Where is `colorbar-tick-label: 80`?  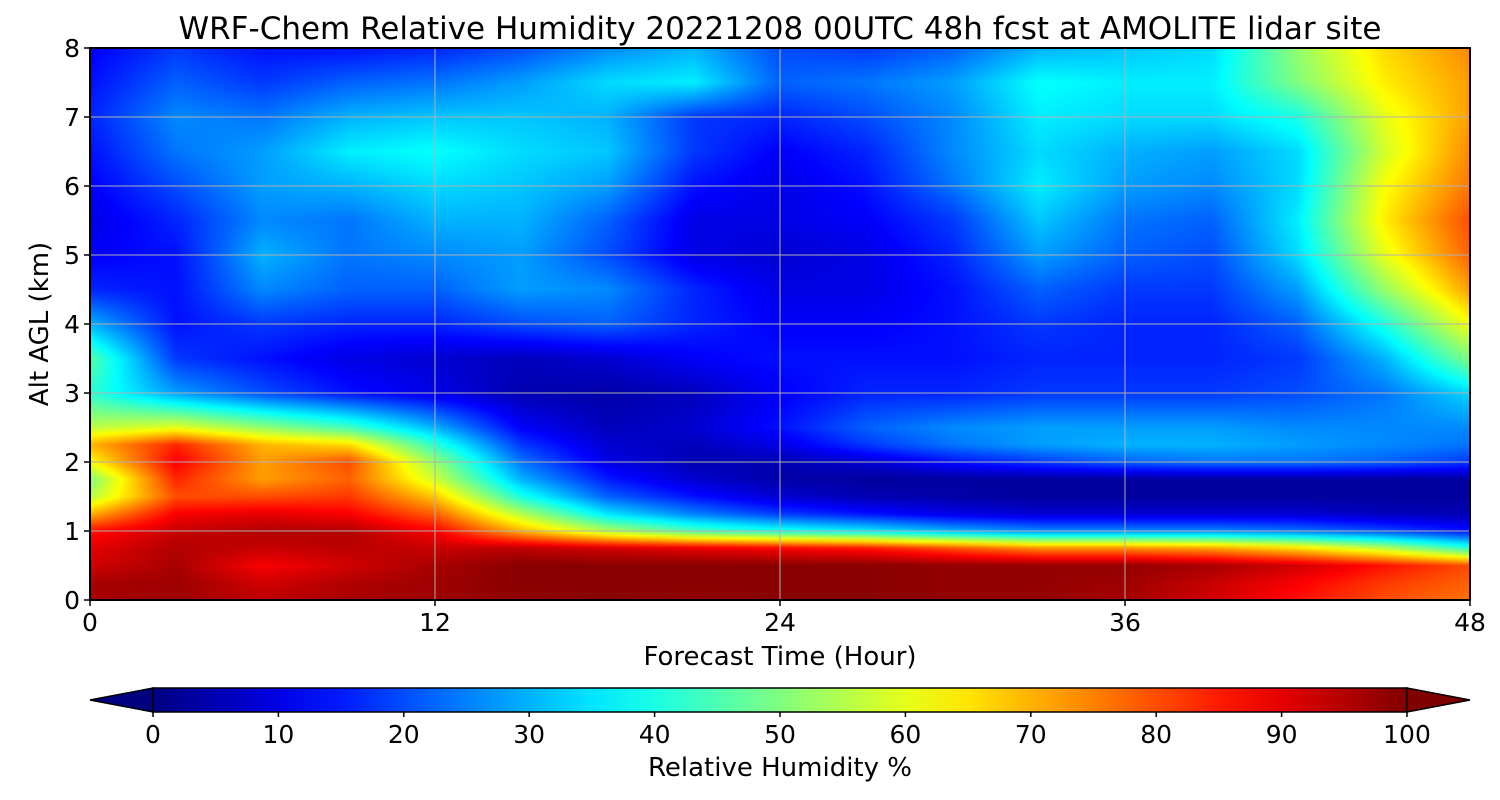
colorbar-tick-label: 80 is located at coordinates (1156, 734).